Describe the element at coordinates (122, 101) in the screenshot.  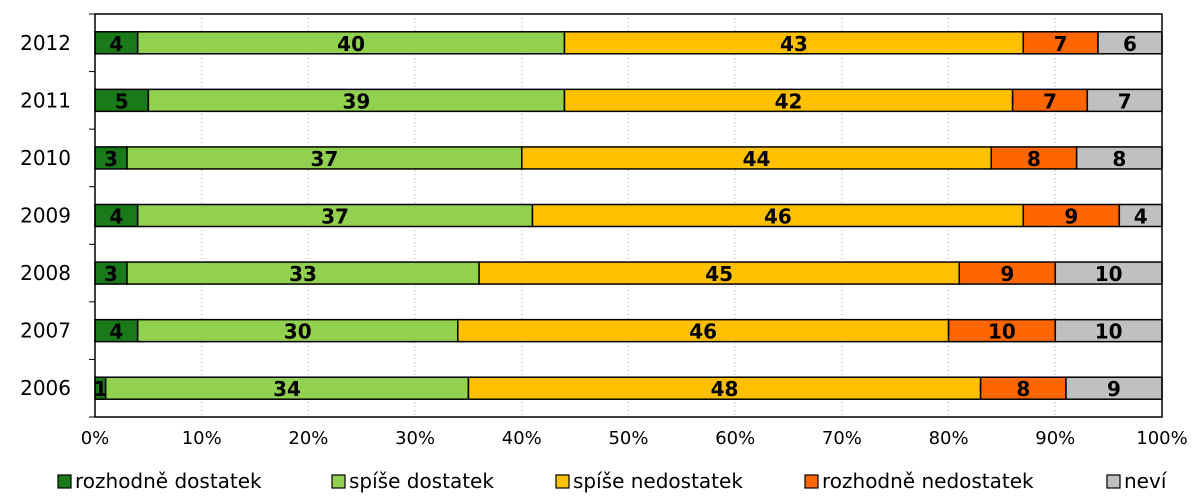
I see `data-label: 5` at that location.